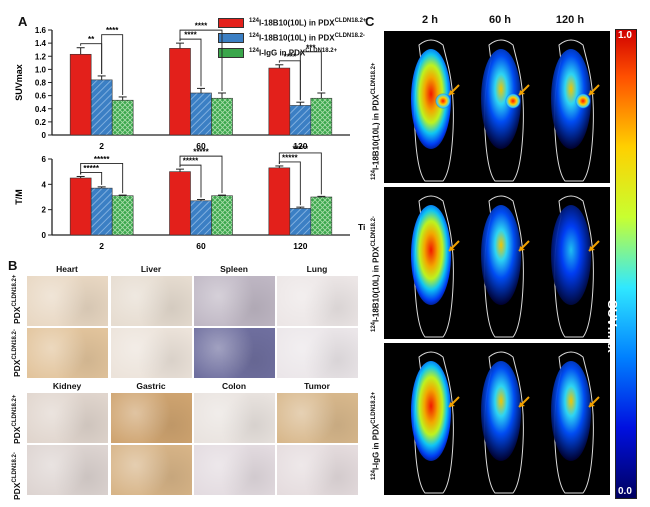 The image size is (650, 507). Describe the element at coordinates (376, 435) in the screenshot. I see `pet-row-label-3: 124I-IgG in PDXCLDN18.2+` at that location.